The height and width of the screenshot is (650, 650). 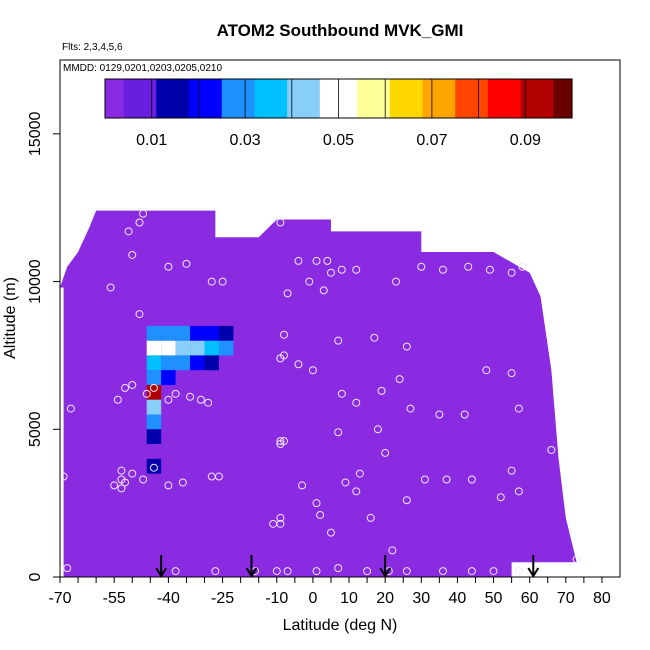 I want to click on mmdd-annotation: MMDD: 0129,0201,0203,0205,0210, so click(x=142, y=68).